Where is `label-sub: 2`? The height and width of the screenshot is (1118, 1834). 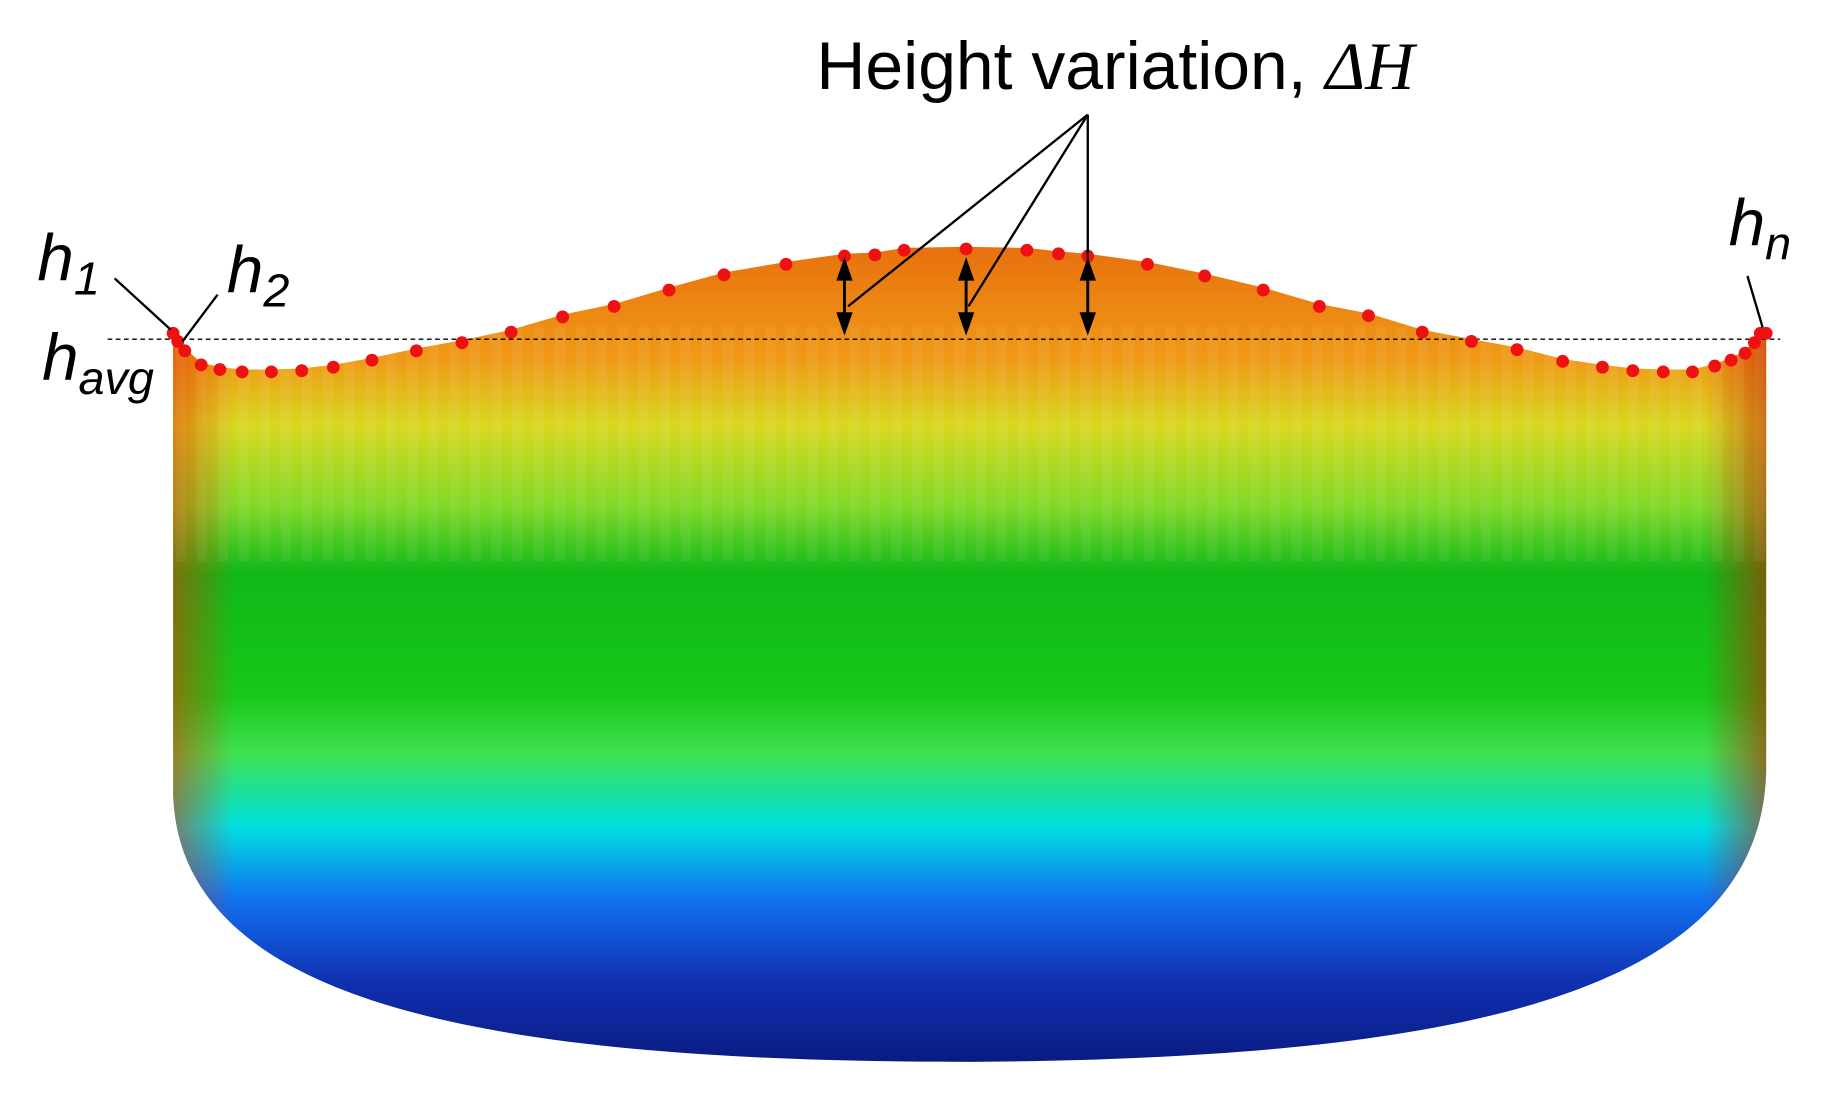
label-sub: 2 is located at coordinates (275, 290).